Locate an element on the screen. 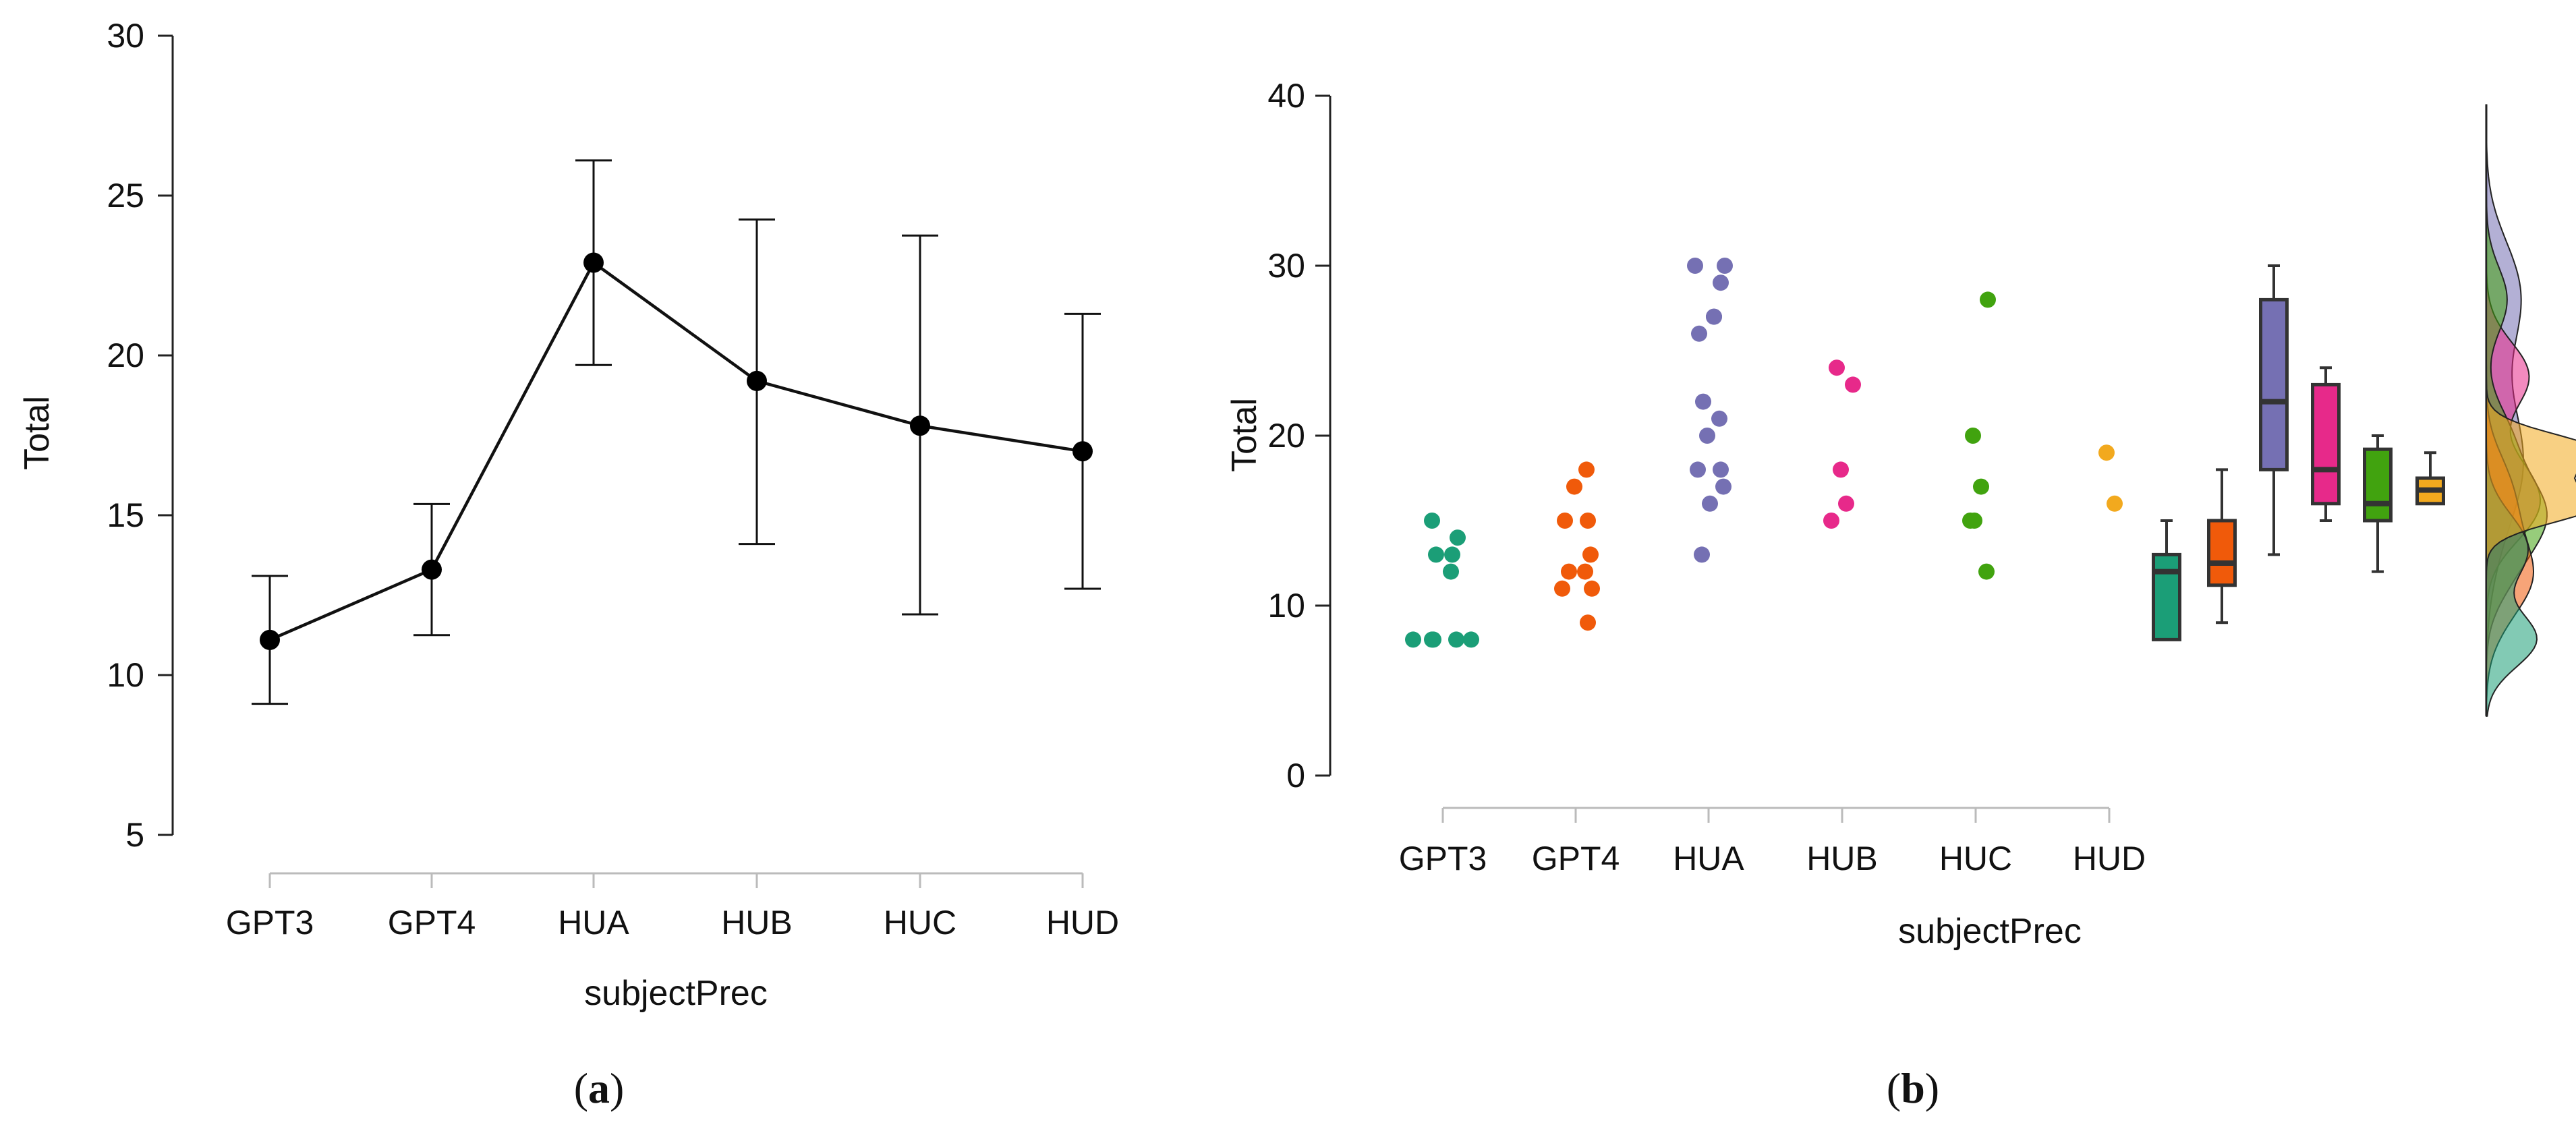  chart-b-x-tick-label: HUC is located at coordinates (1975, 858).